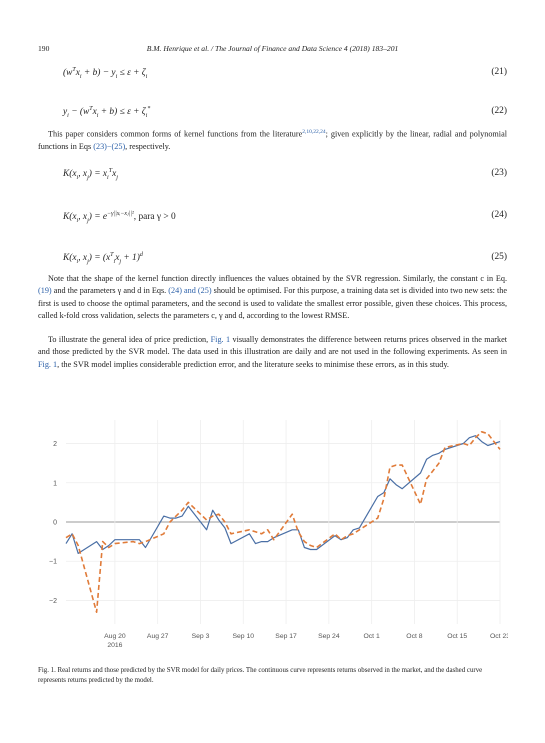  I want to click on x-tick-label: Sep 17, so click(286, 636).